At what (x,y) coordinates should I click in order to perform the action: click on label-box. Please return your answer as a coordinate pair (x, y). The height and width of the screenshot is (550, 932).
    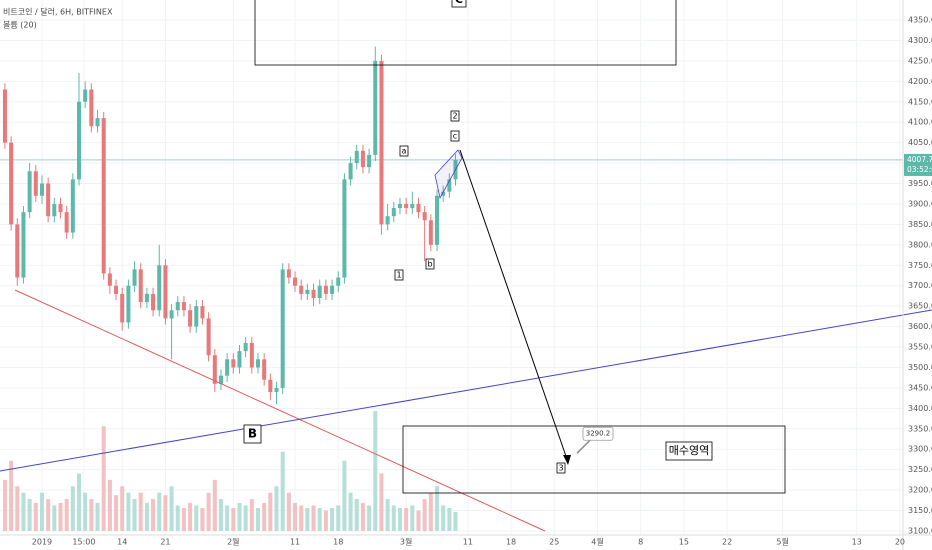
    Looking at the image, I should click on (252, 434).